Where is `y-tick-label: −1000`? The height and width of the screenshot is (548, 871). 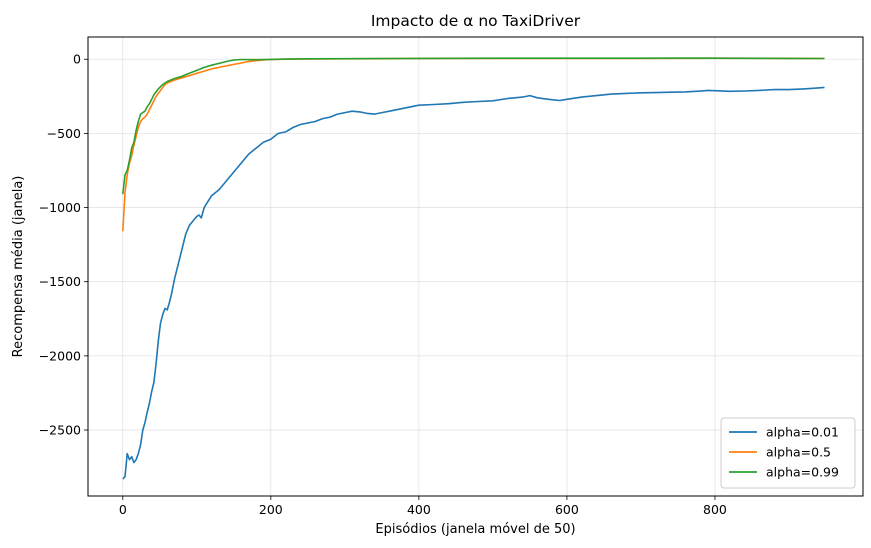 y-tick-label: −1000 is located at coordinates (60, 207).